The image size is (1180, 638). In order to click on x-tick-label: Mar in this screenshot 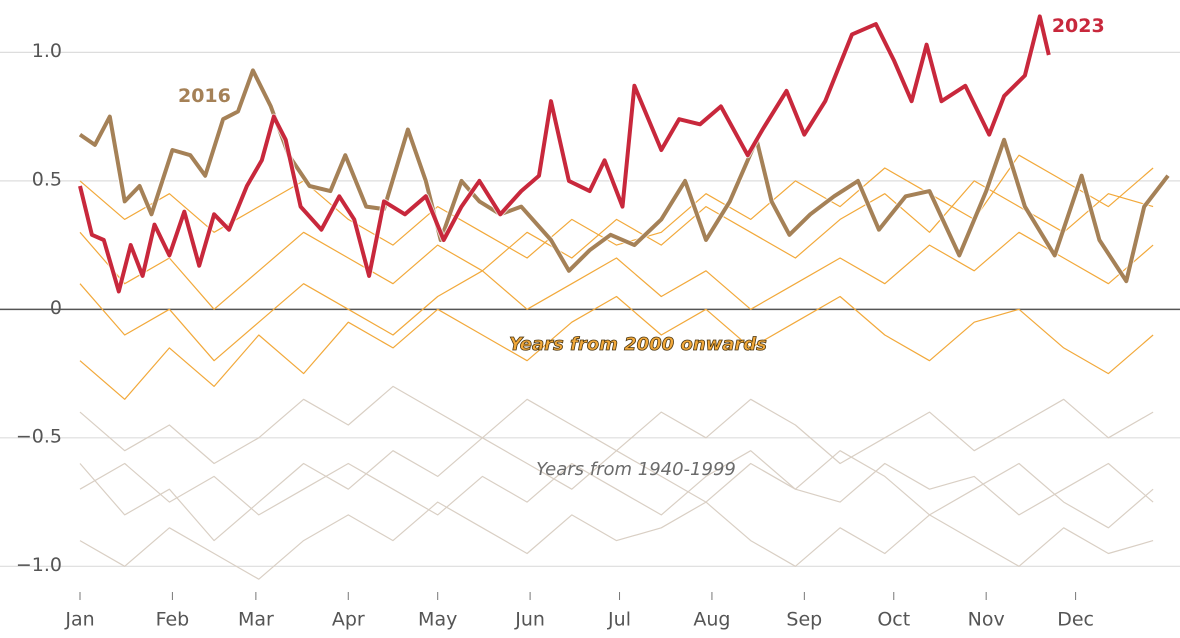, I will do `click(256, 620)`.